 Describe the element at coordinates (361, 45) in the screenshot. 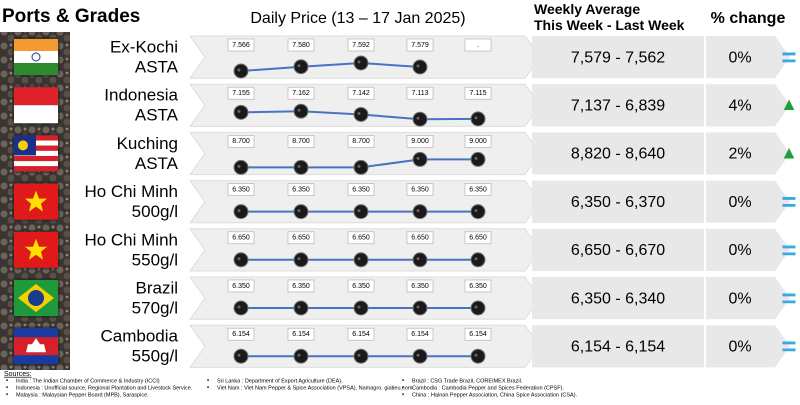

I see `price-label: 7.592` at that location.